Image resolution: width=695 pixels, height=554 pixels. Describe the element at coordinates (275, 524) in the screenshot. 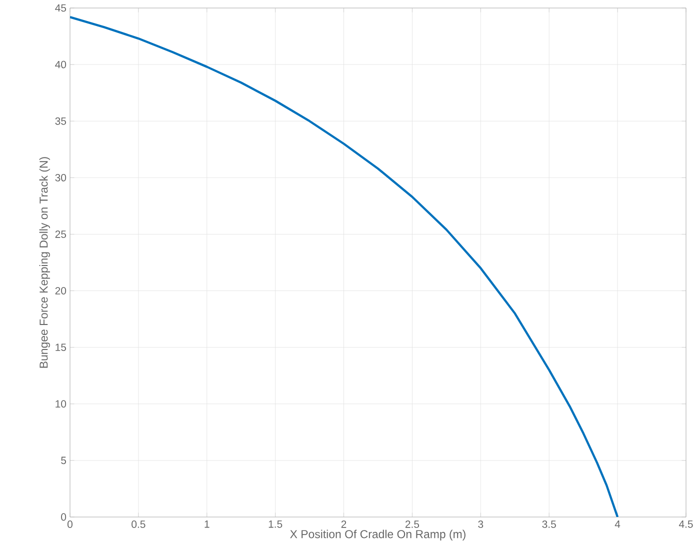

I see `x-tick-label: 1.5` at that location.